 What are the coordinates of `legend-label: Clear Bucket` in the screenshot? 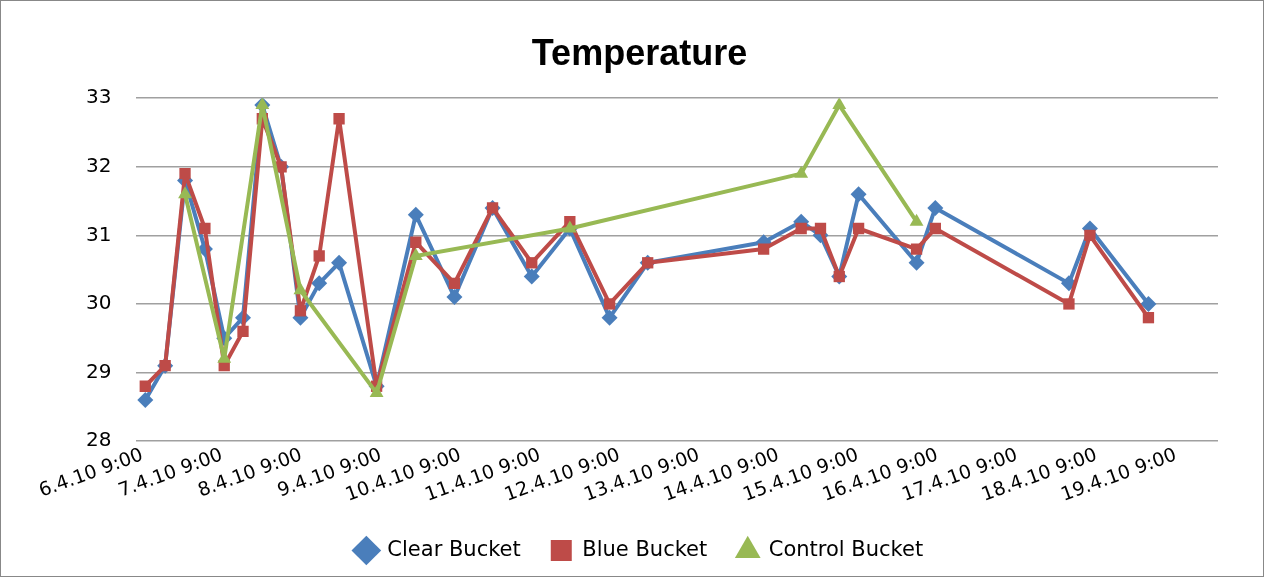 It's located at (454, 548).